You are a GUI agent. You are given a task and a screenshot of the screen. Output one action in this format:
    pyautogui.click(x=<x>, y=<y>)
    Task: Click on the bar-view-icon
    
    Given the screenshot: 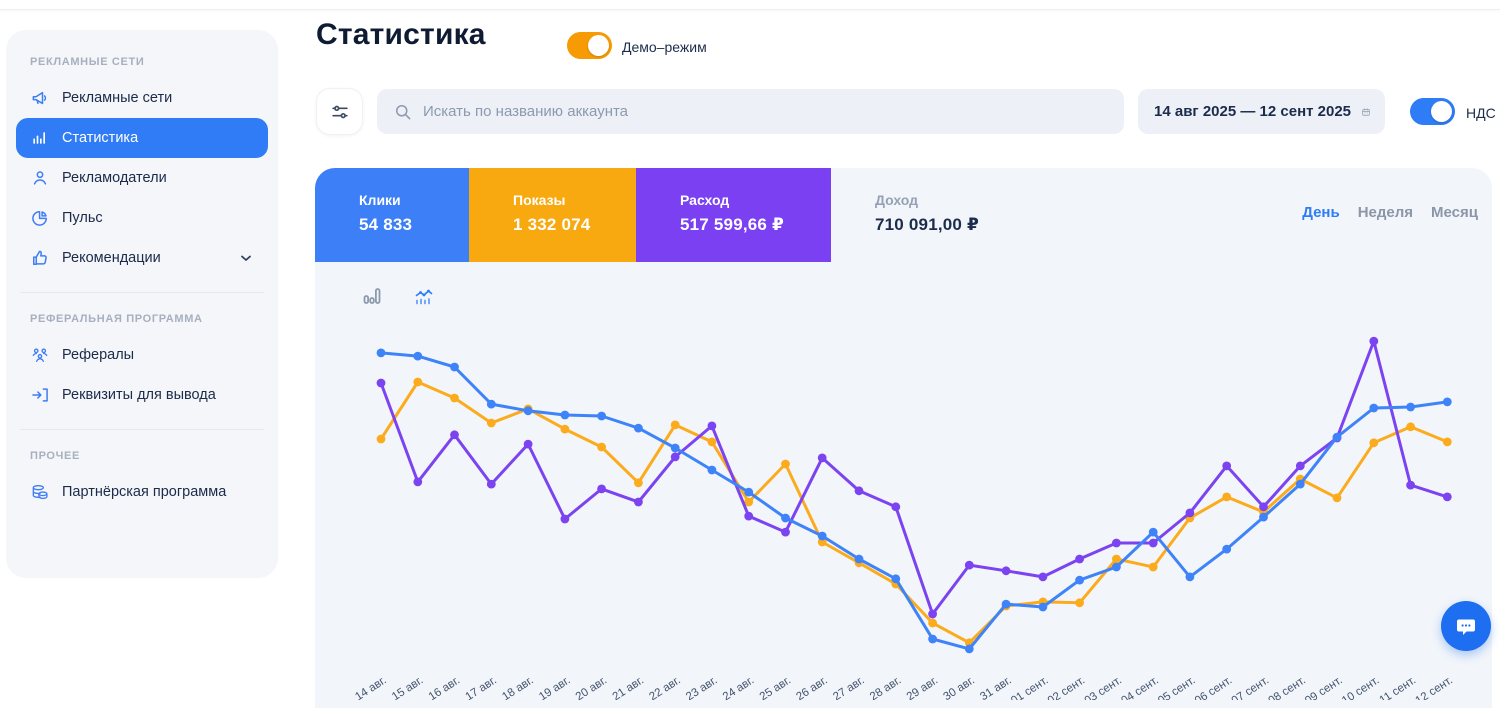 What is the action you would take?
    pyautogui.click(x=372, y=296)
    